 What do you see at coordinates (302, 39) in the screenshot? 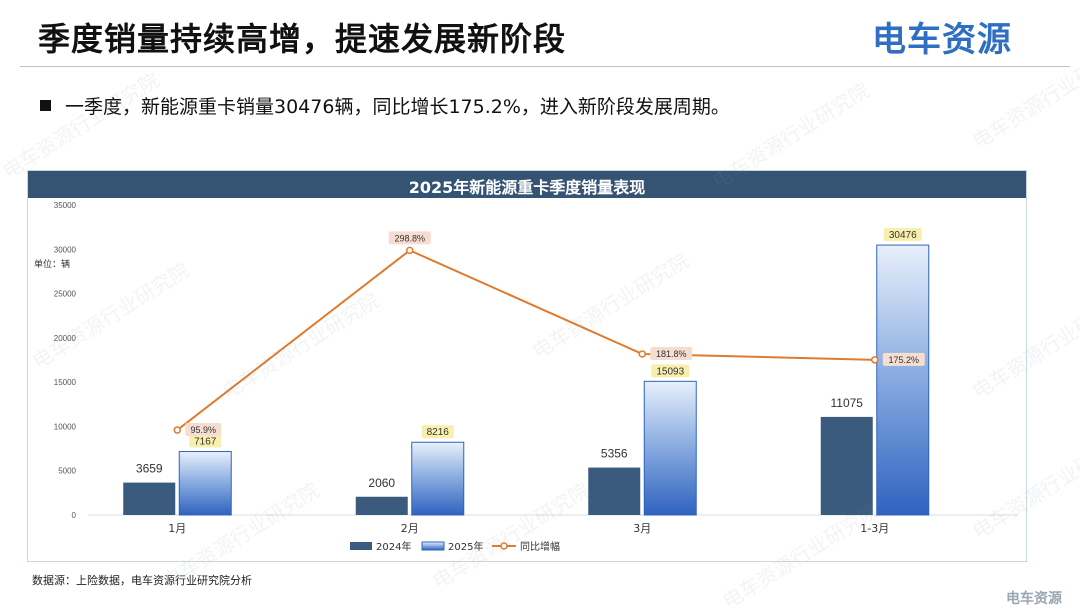
I see `slide-title: 季度销量持续高增，提速发展新阶段` at bounding box center [302, 39].